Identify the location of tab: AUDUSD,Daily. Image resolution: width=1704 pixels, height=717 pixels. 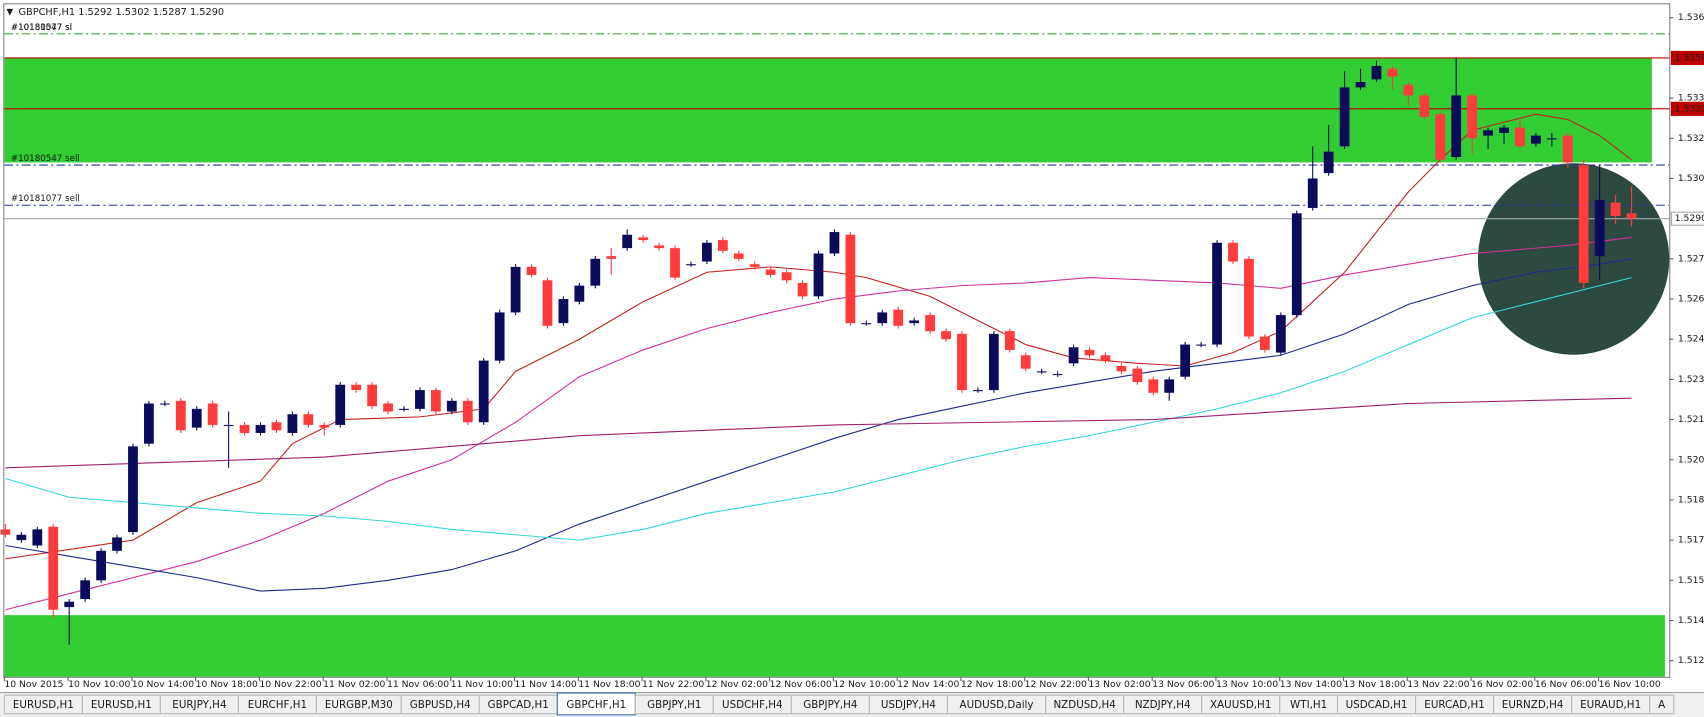
(996, 704).